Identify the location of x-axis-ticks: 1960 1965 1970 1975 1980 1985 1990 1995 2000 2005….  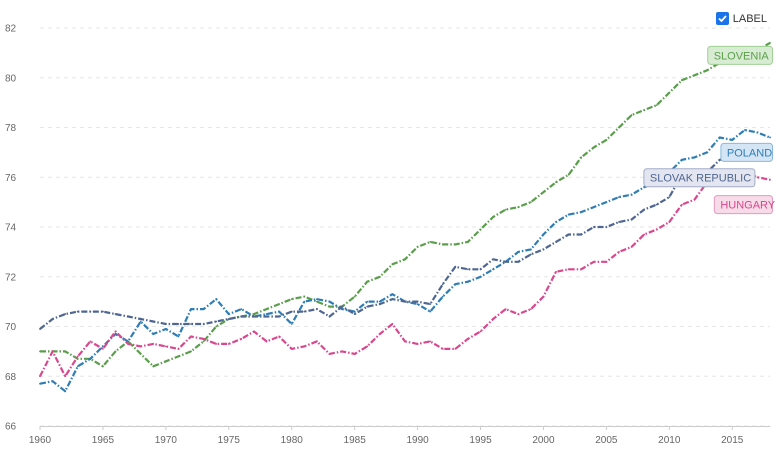
(386, 436).